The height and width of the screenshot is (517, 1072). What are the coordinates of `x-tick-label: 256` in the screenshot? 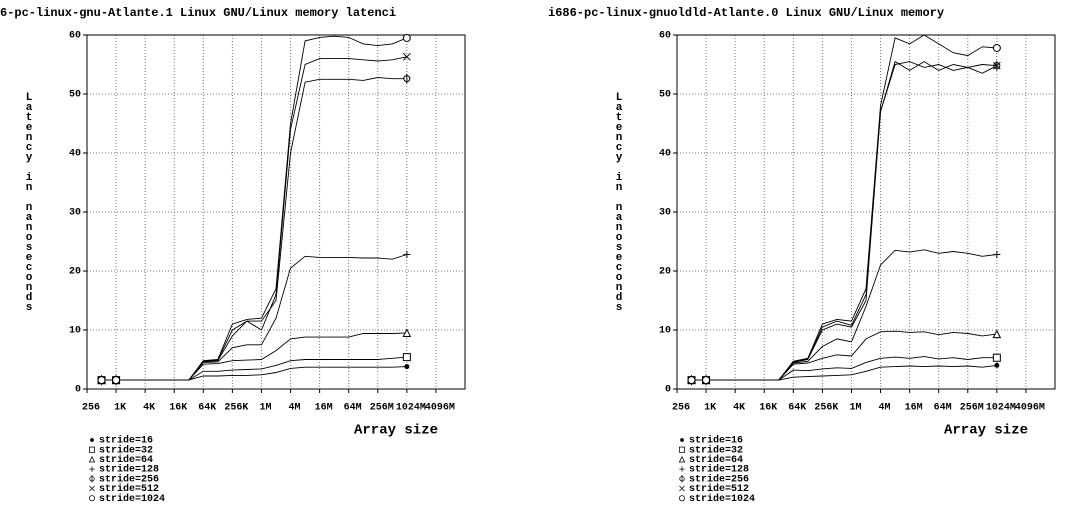 It's located at (681, 408).